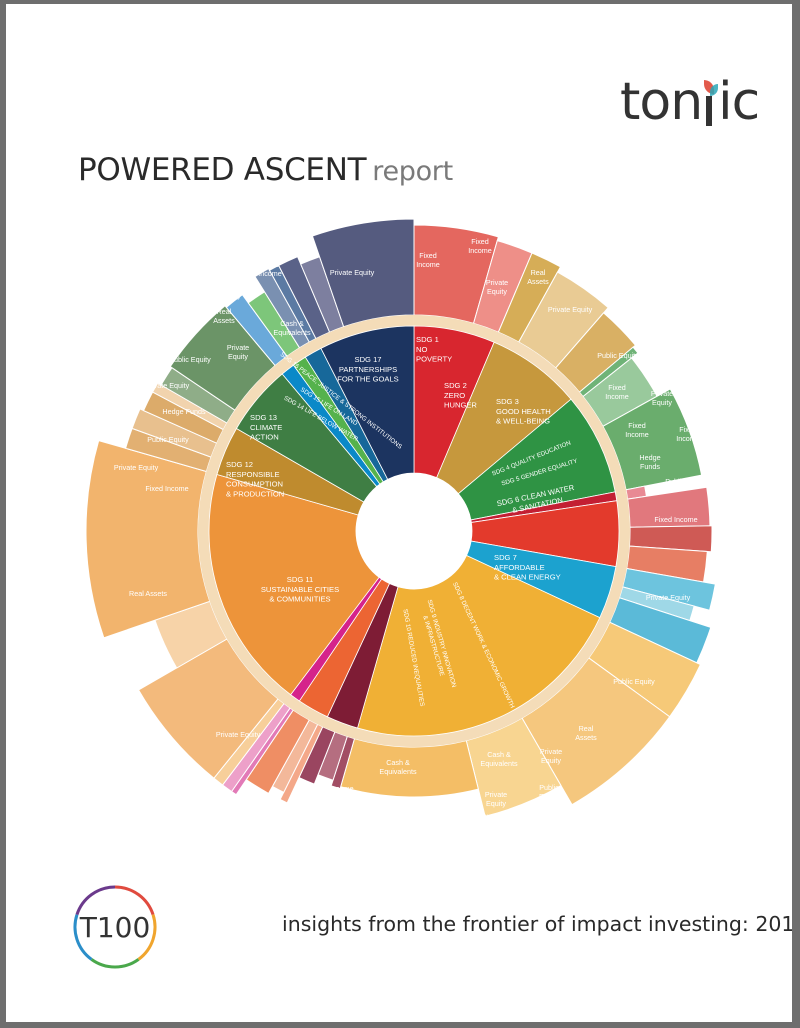  Describe the element at coordinates (686, 102) in the screenshot. I see `logo-text-n: n` at that location.